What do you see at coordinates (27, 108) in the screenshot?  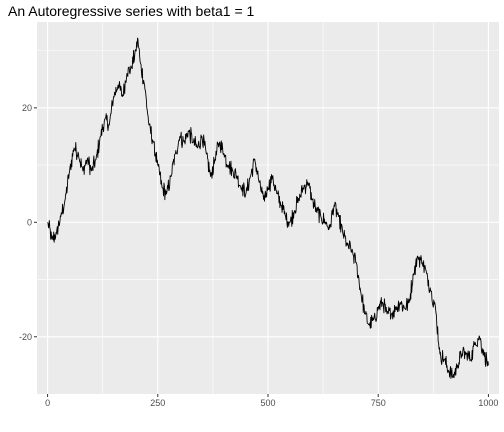 I see `y-tick-label: 20` at bounding box center [27, 108].